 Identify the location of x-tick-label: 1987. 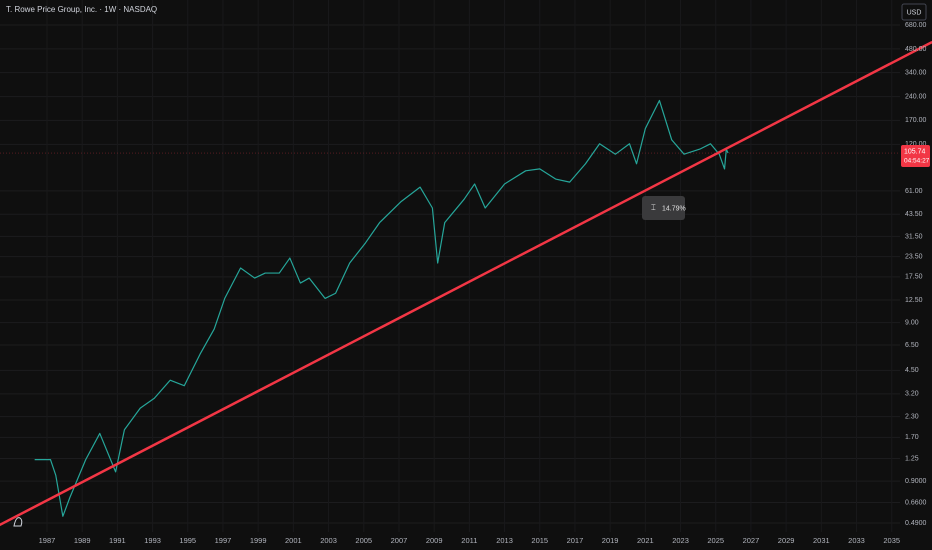
(47, 540).